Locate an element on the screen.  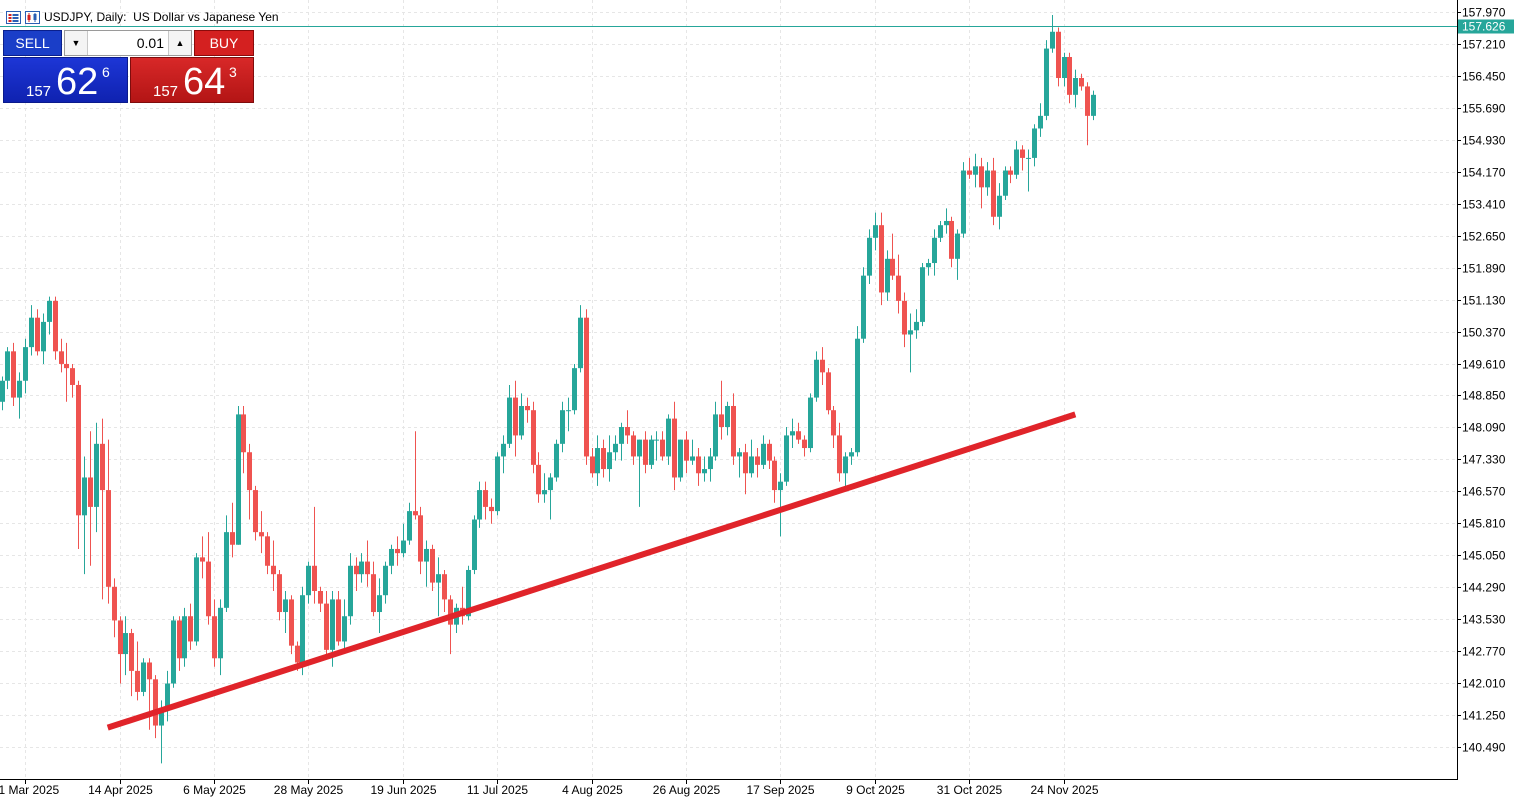
buy-price-button: 157 64 3 is located at coordinates (192, 80).